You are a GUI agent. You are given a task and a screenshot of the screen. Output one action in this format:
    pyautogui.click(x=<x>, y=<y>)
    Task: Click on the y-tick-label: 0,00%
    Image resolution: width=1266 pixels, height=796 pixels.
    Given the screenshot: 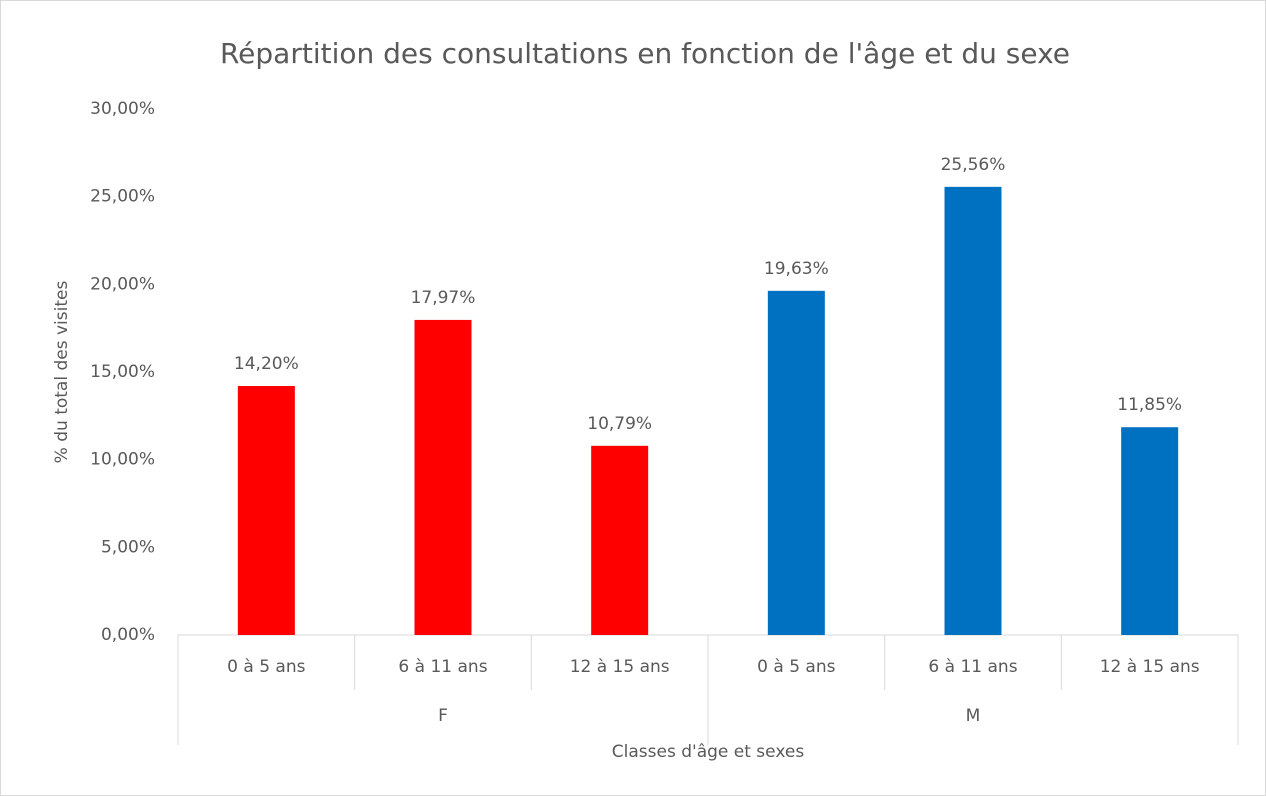 What is the action you would take?
    pyautogui.click(x=128, y=635)
    